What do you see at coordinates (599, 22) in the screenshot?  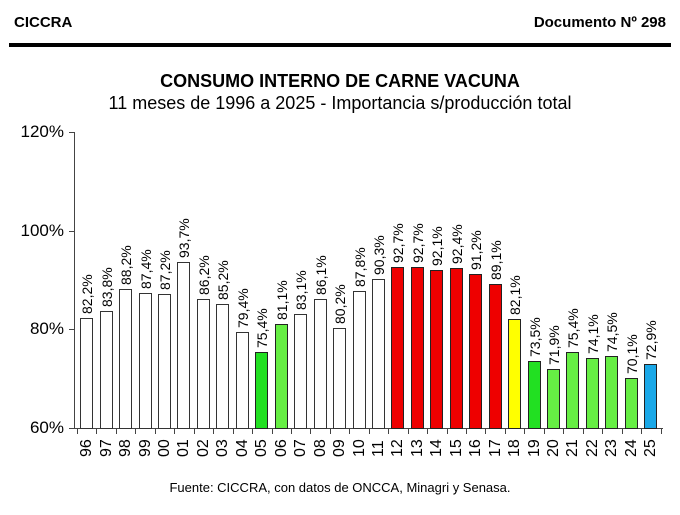 I see `header-document-number: Documento Nº 298` at bounding box center [599, 22].